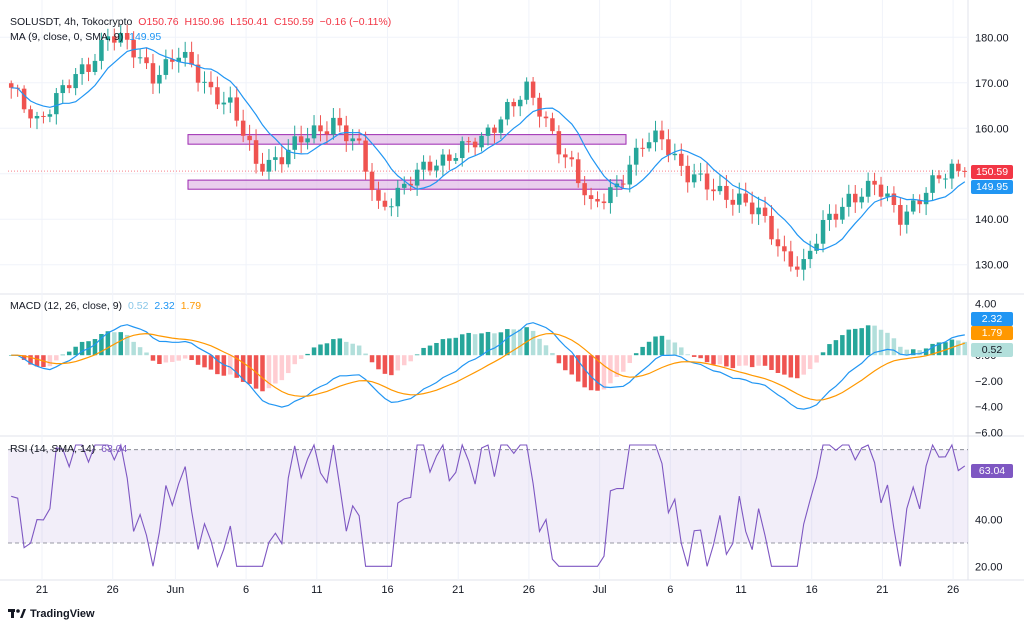 The image size is (1024, 631). Describe the element at coordinates (992, 172) in the screenshot. I see `price-badge: 150.59` at that location.